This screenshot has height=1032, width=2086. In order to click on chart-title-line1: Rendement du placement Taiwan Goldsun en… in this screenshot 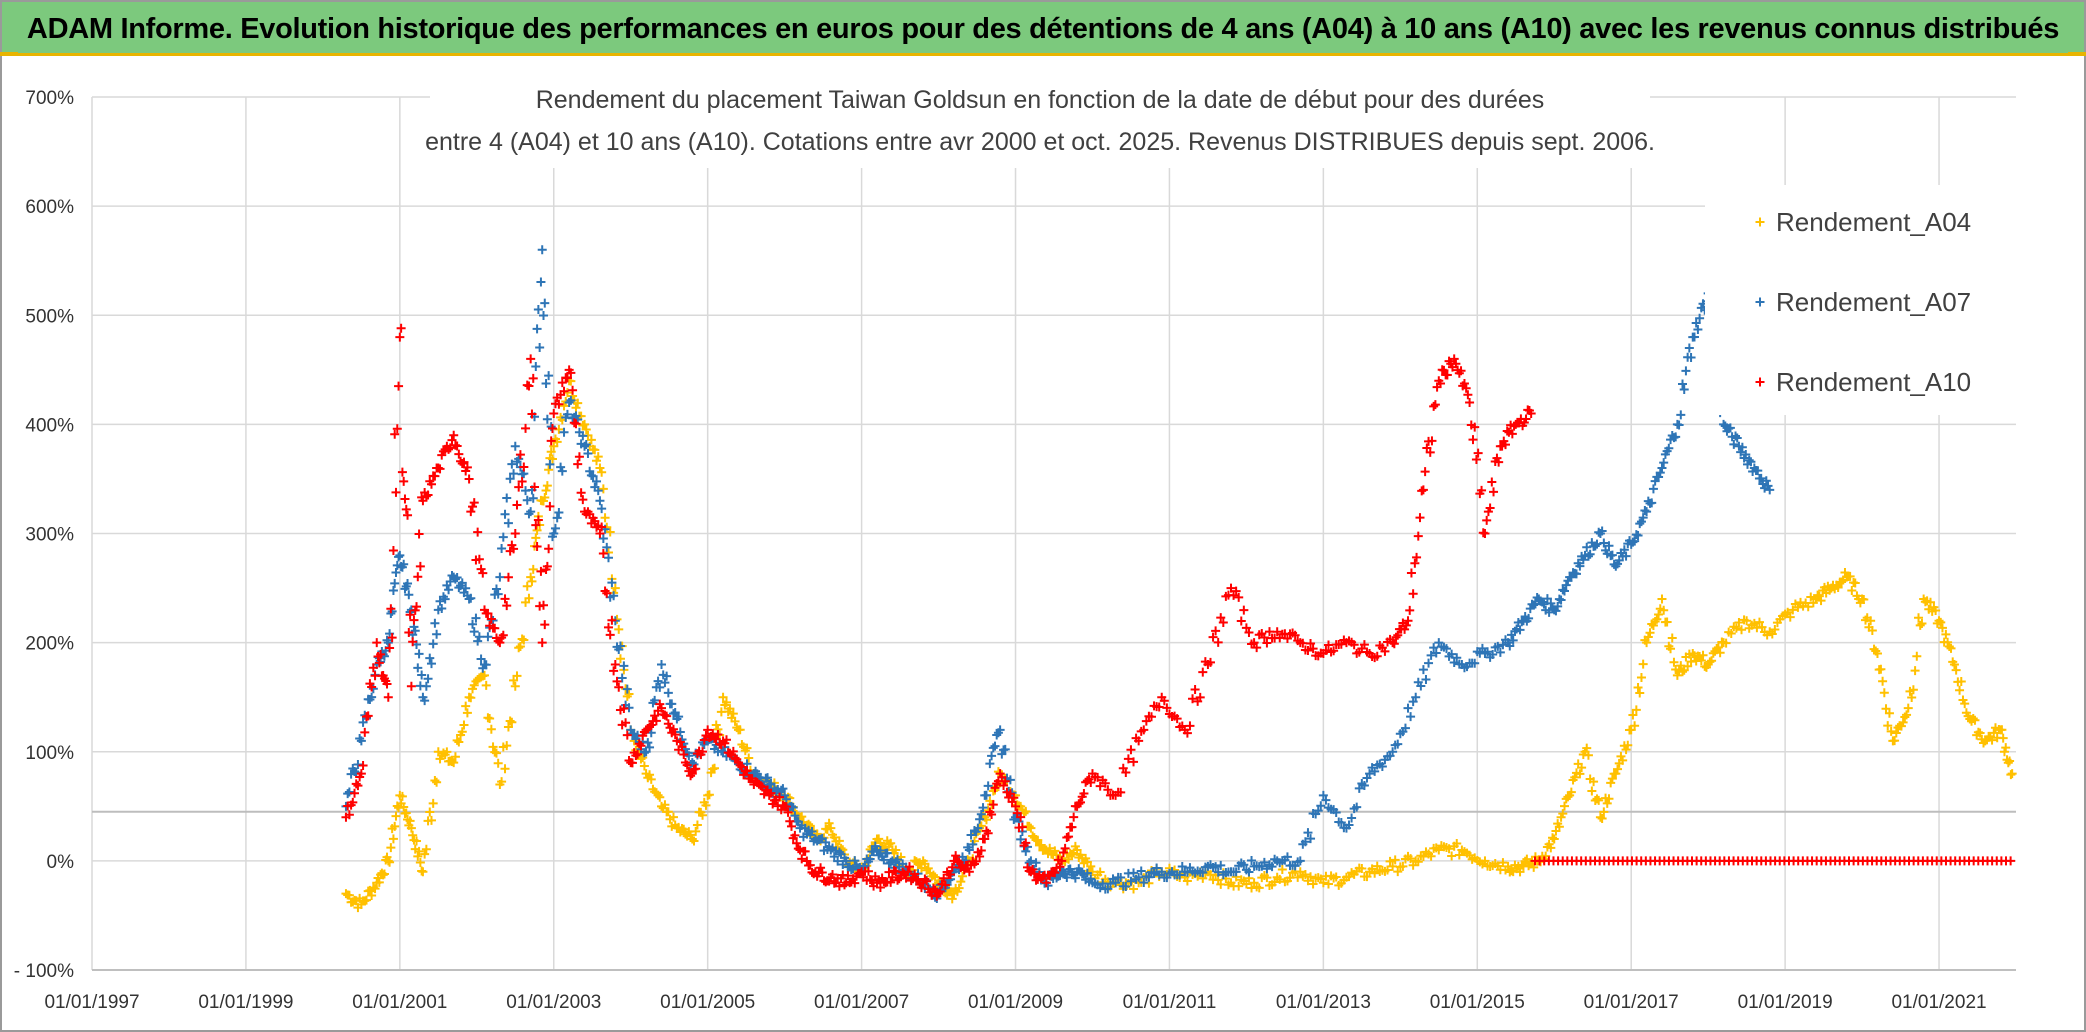, I will do `click(1040, 100)`.